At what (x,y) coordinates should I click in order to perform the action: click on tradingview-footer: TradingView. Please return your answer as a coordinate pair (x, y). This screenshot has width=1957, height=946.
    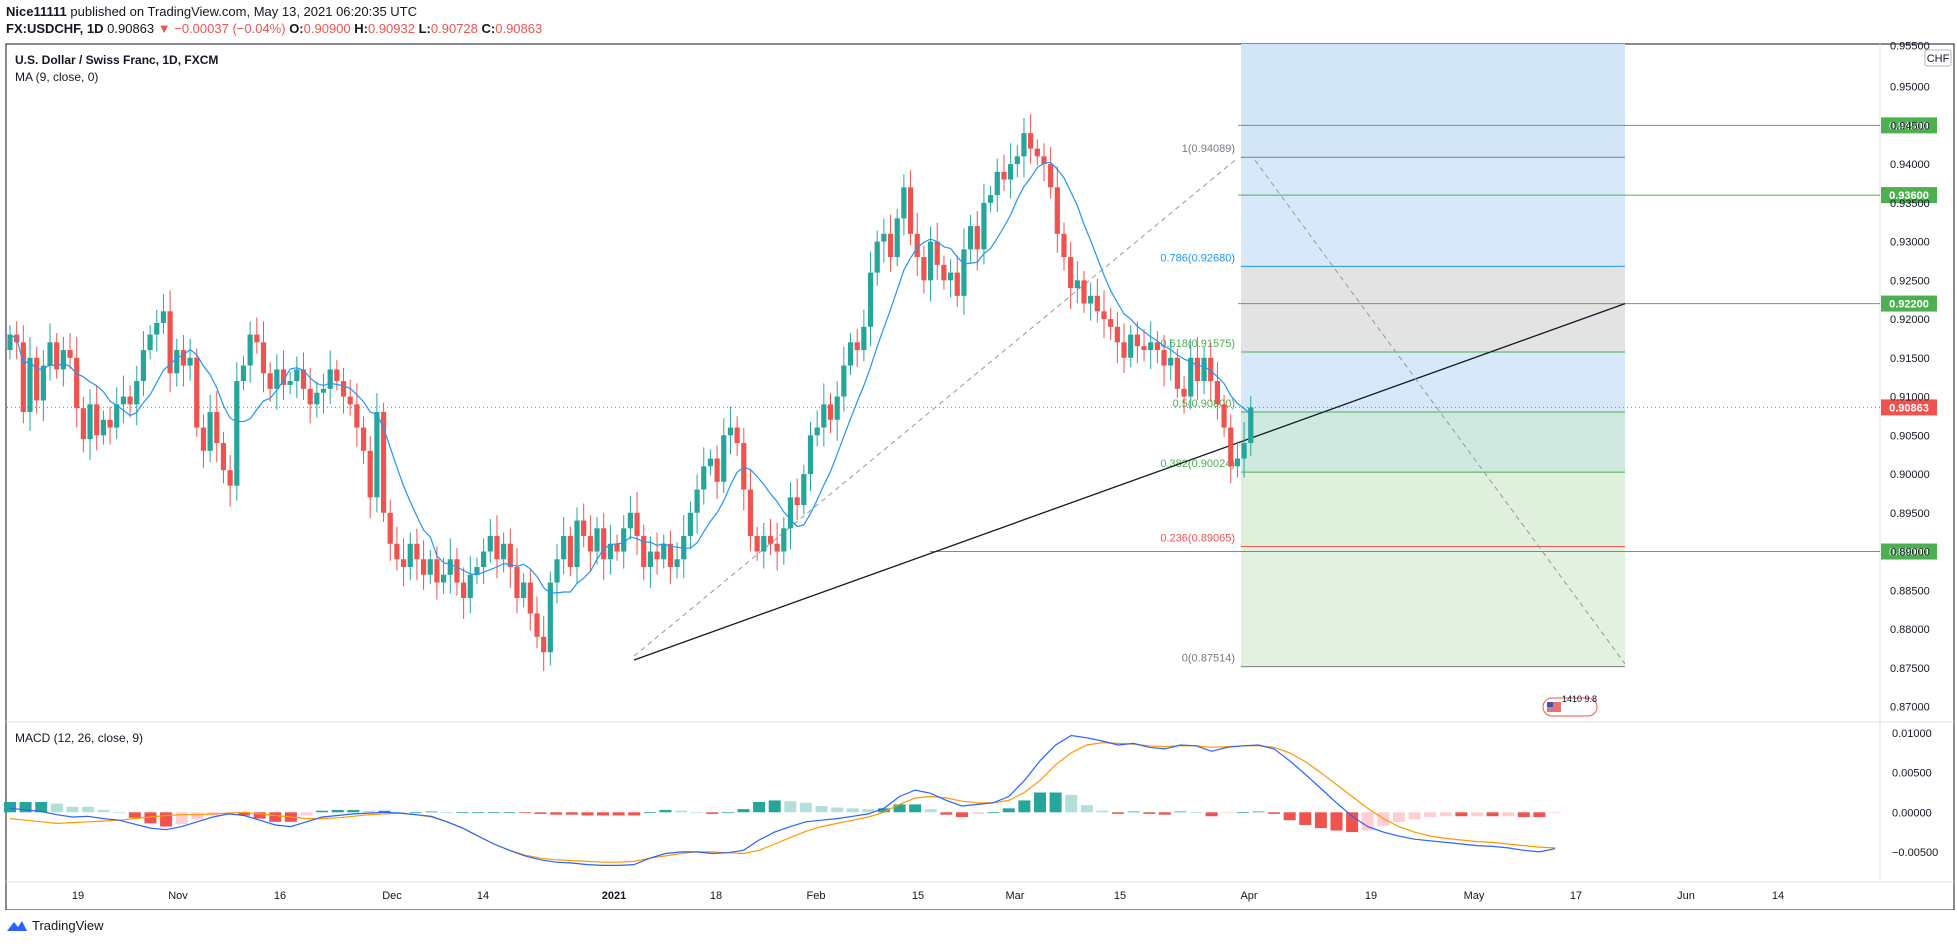
    Looking at the image, I should click on (55, 925).